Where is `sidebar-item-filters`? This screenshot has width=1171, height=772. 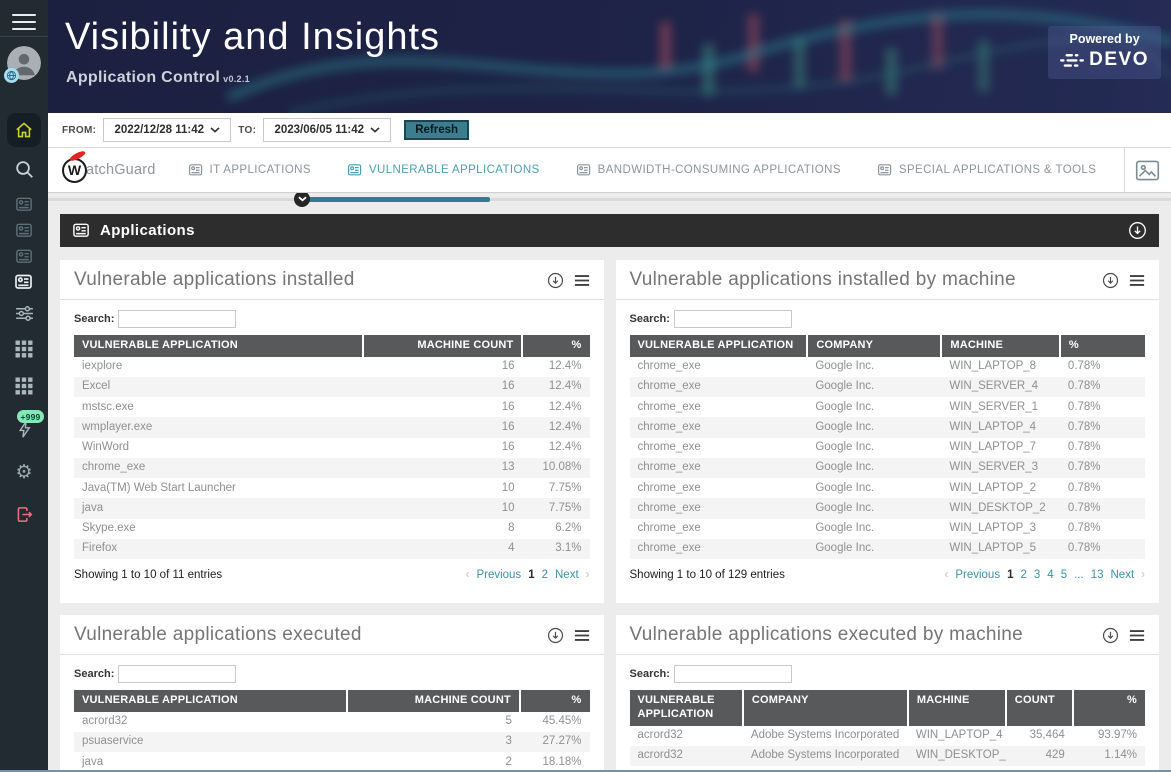
sidebar-item-filters is located at coordinates (24, 313).